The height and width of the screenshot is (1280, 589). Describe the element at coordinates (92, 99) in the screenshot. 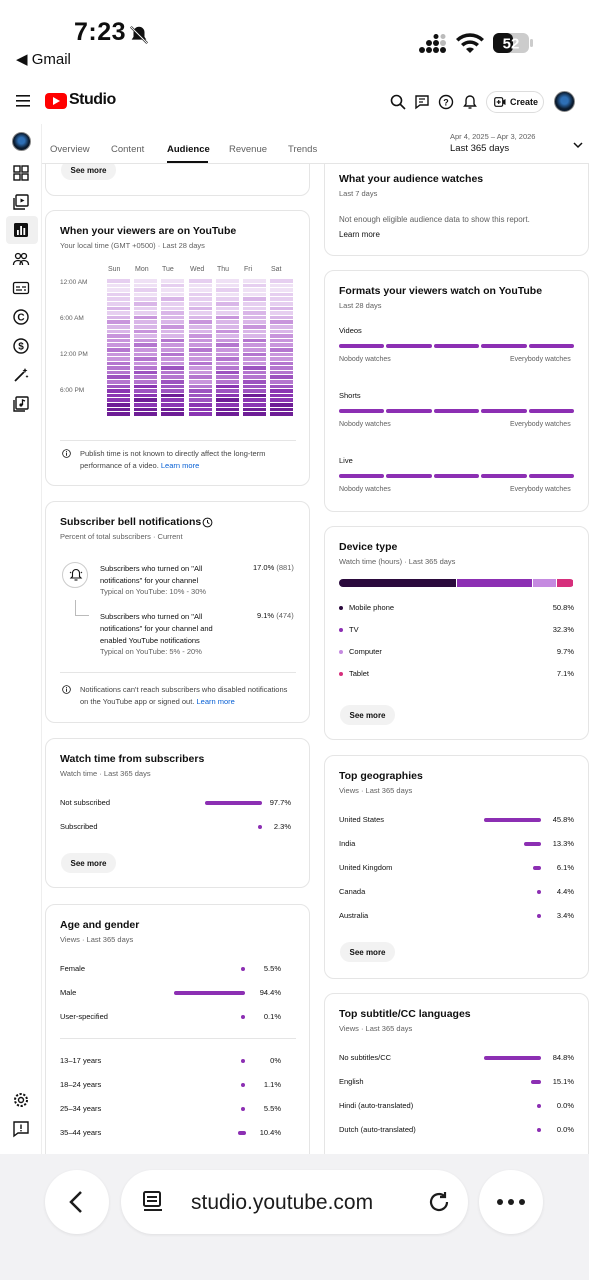

I see `studio-brand: Studio` at that location.